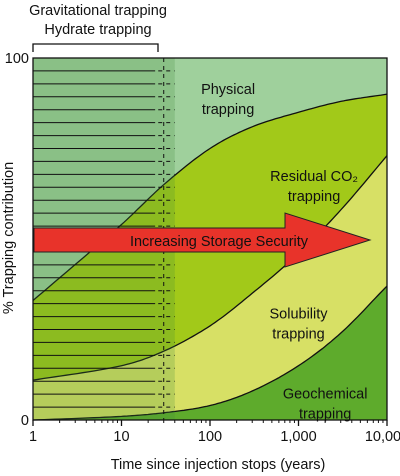 This screenshot has width=400, height=476. What do you see at coordinates (298, 315) in the screenshot?
I see `region-label-line: Solubility` at bounding box center [298, 315].